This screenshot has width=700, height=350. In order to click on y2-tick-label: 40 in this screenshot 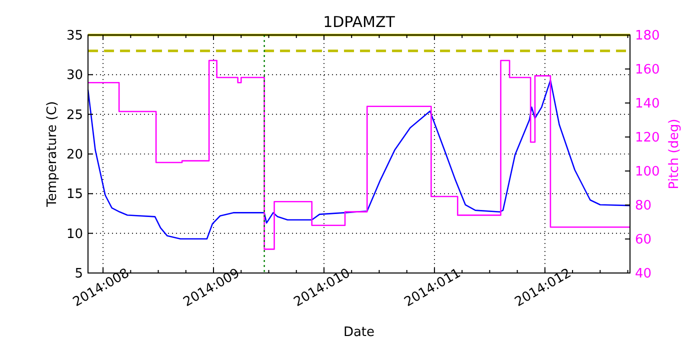, I will do `click(643, 274)`.